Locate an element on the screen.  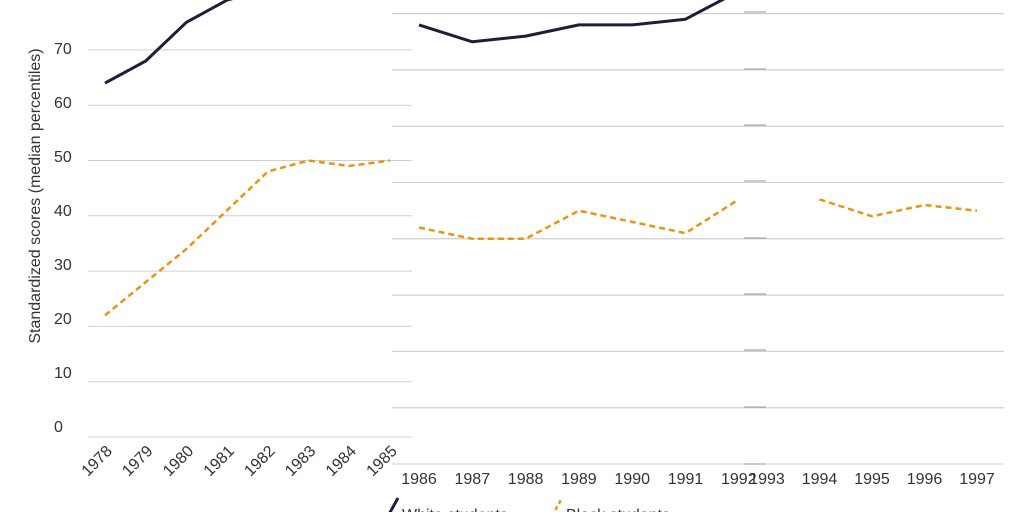
y-tick-label: 10 is located at coordinates (63, 373).